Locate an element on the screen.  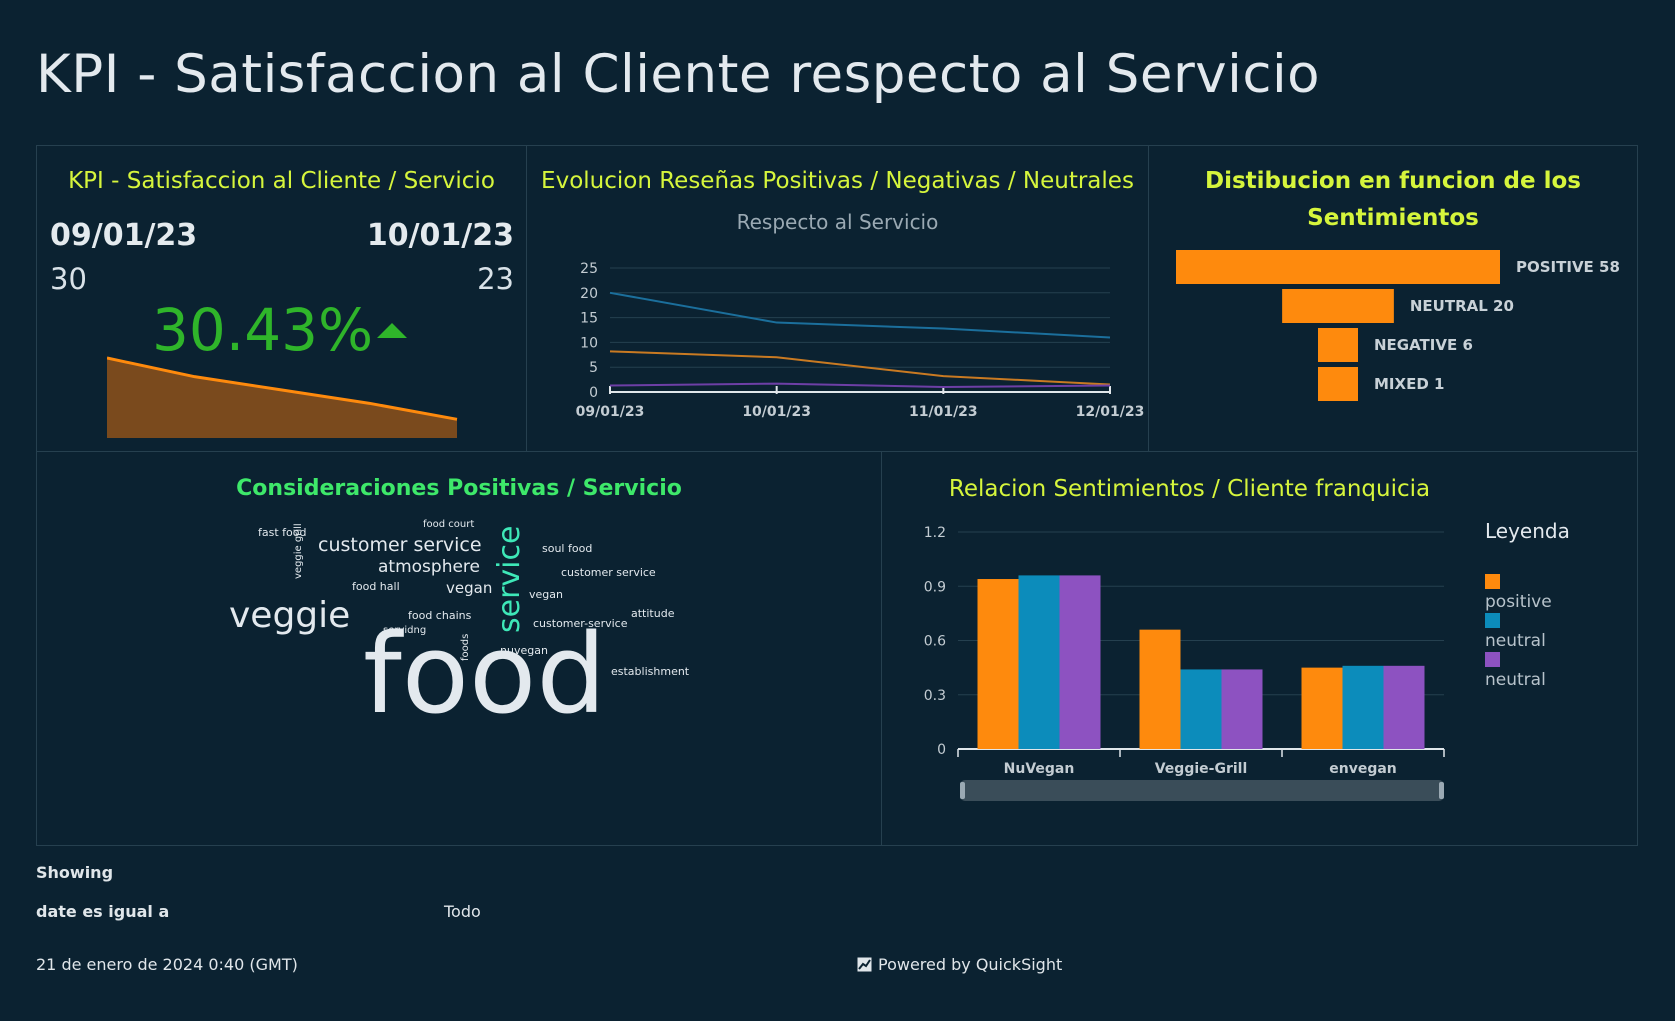
x-tick-label: 10/01/23 is located at coordinates (776, 412).